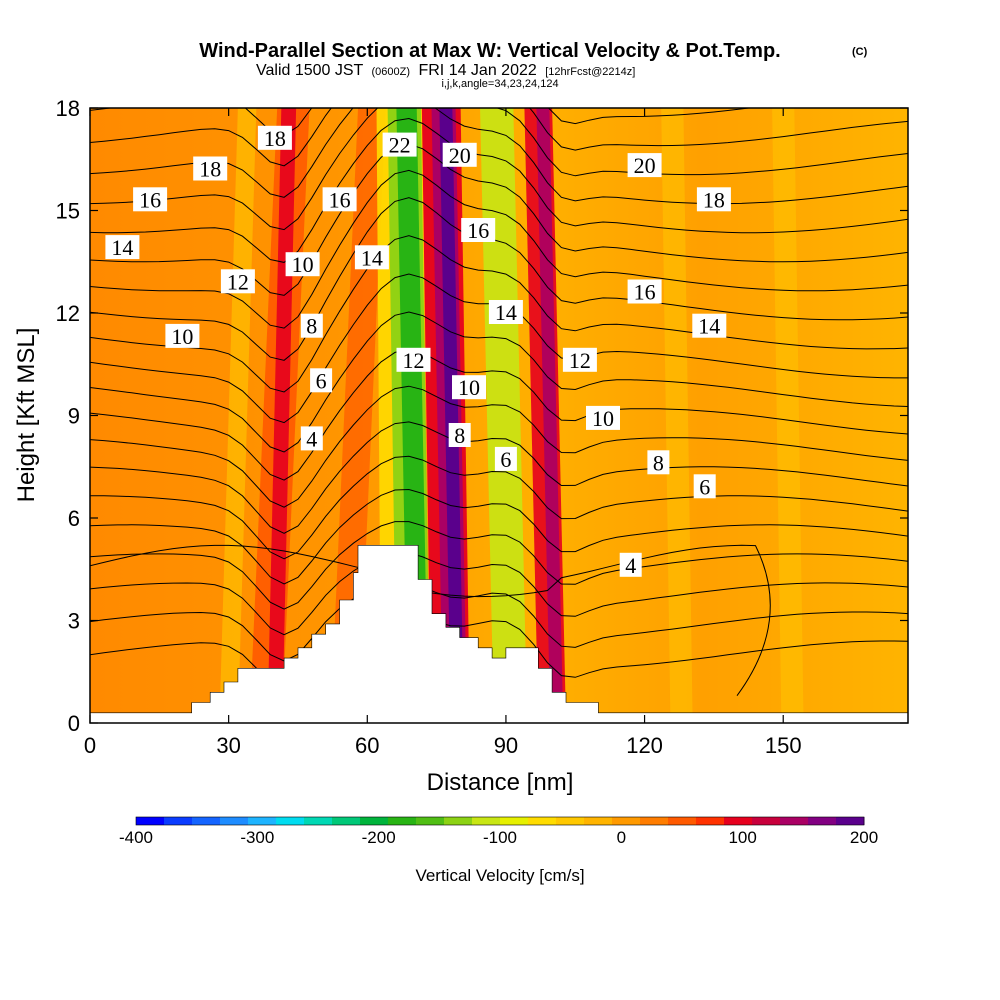 This screenshot has width=1000, height=1000. Describe the element at coordinates (413, 360) in the screenshot. I see `contour-label-16: 12` at that location.